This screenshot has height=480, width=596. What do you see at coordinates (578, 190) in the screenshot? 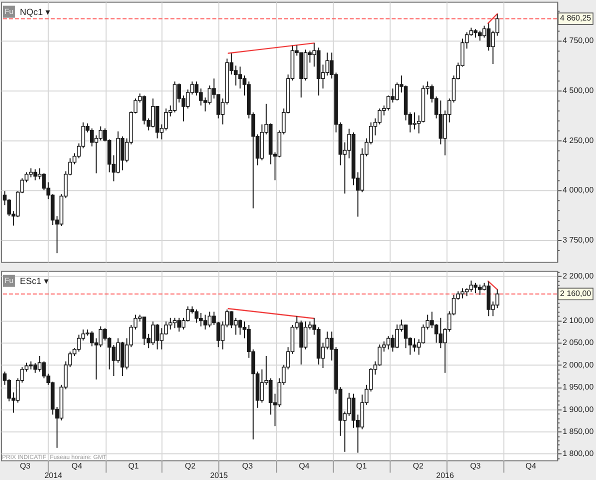
I see `y-tick-label: 4 000,00` at bounding box center [578, 190].